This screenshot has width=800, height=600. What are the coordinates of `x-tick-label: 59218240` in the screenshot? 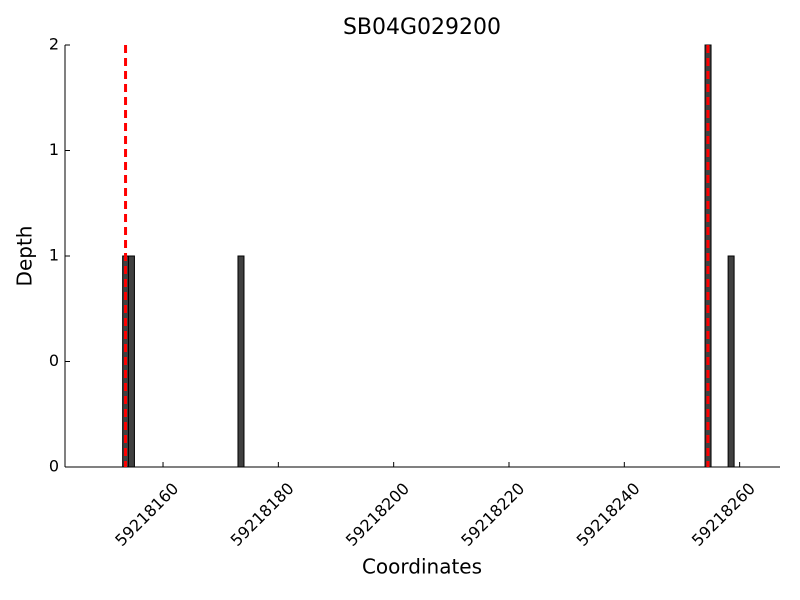 It's located at (608, 514).